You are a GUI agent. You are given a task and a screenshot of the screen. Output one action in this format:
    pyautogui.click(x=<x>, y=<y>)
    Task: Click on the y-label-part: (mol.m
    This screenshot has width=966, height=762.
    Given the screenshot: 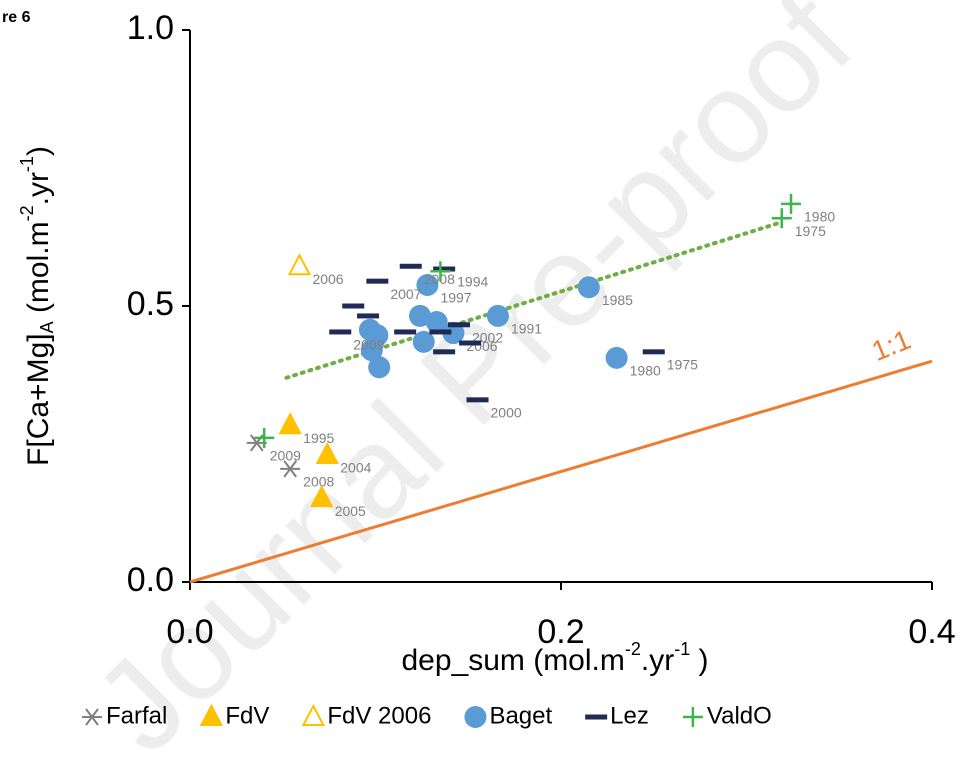 What is the action you would take?
    pyautogui.click(x=38, y=271)
    